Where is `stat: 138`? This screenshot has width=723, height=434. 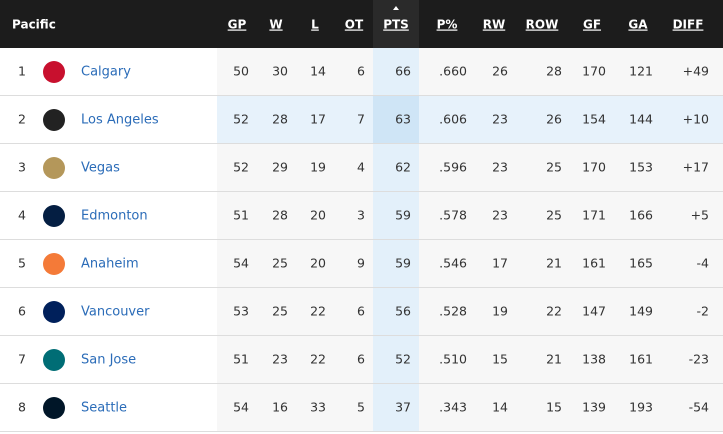 stat: 138 is located at coordinates (594, 359).